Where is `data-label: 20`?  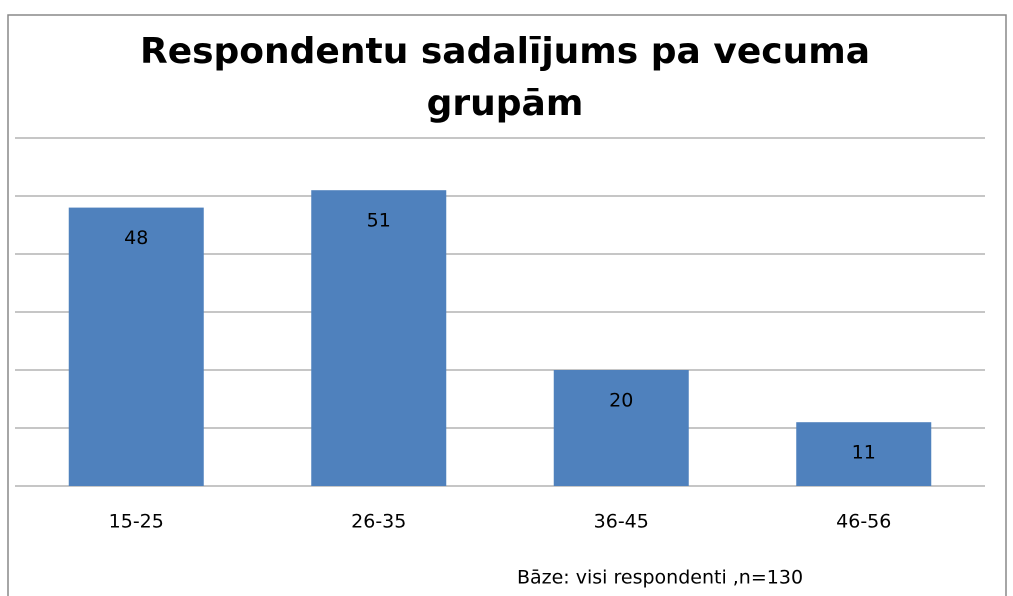
data-label: 20 is located at coordinates (621, 401).